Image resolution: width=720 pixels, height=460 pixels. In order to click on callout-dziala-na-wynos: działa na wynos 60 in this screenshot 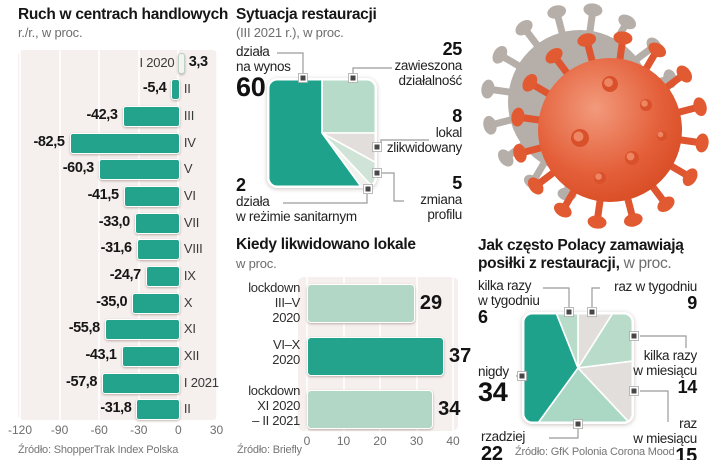, I will do `click(263, 72)`.